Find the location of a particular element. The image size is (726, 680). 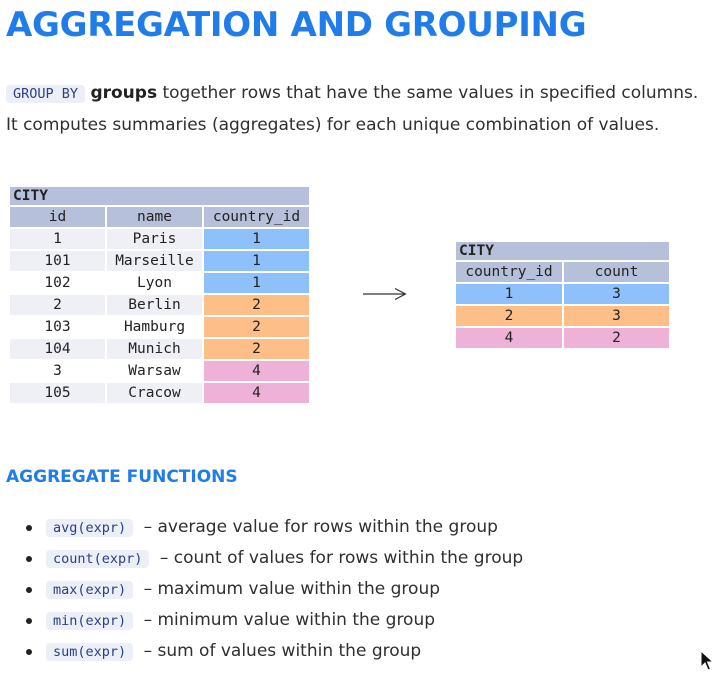

result-header-count: count is located at coordinates (616, 272).